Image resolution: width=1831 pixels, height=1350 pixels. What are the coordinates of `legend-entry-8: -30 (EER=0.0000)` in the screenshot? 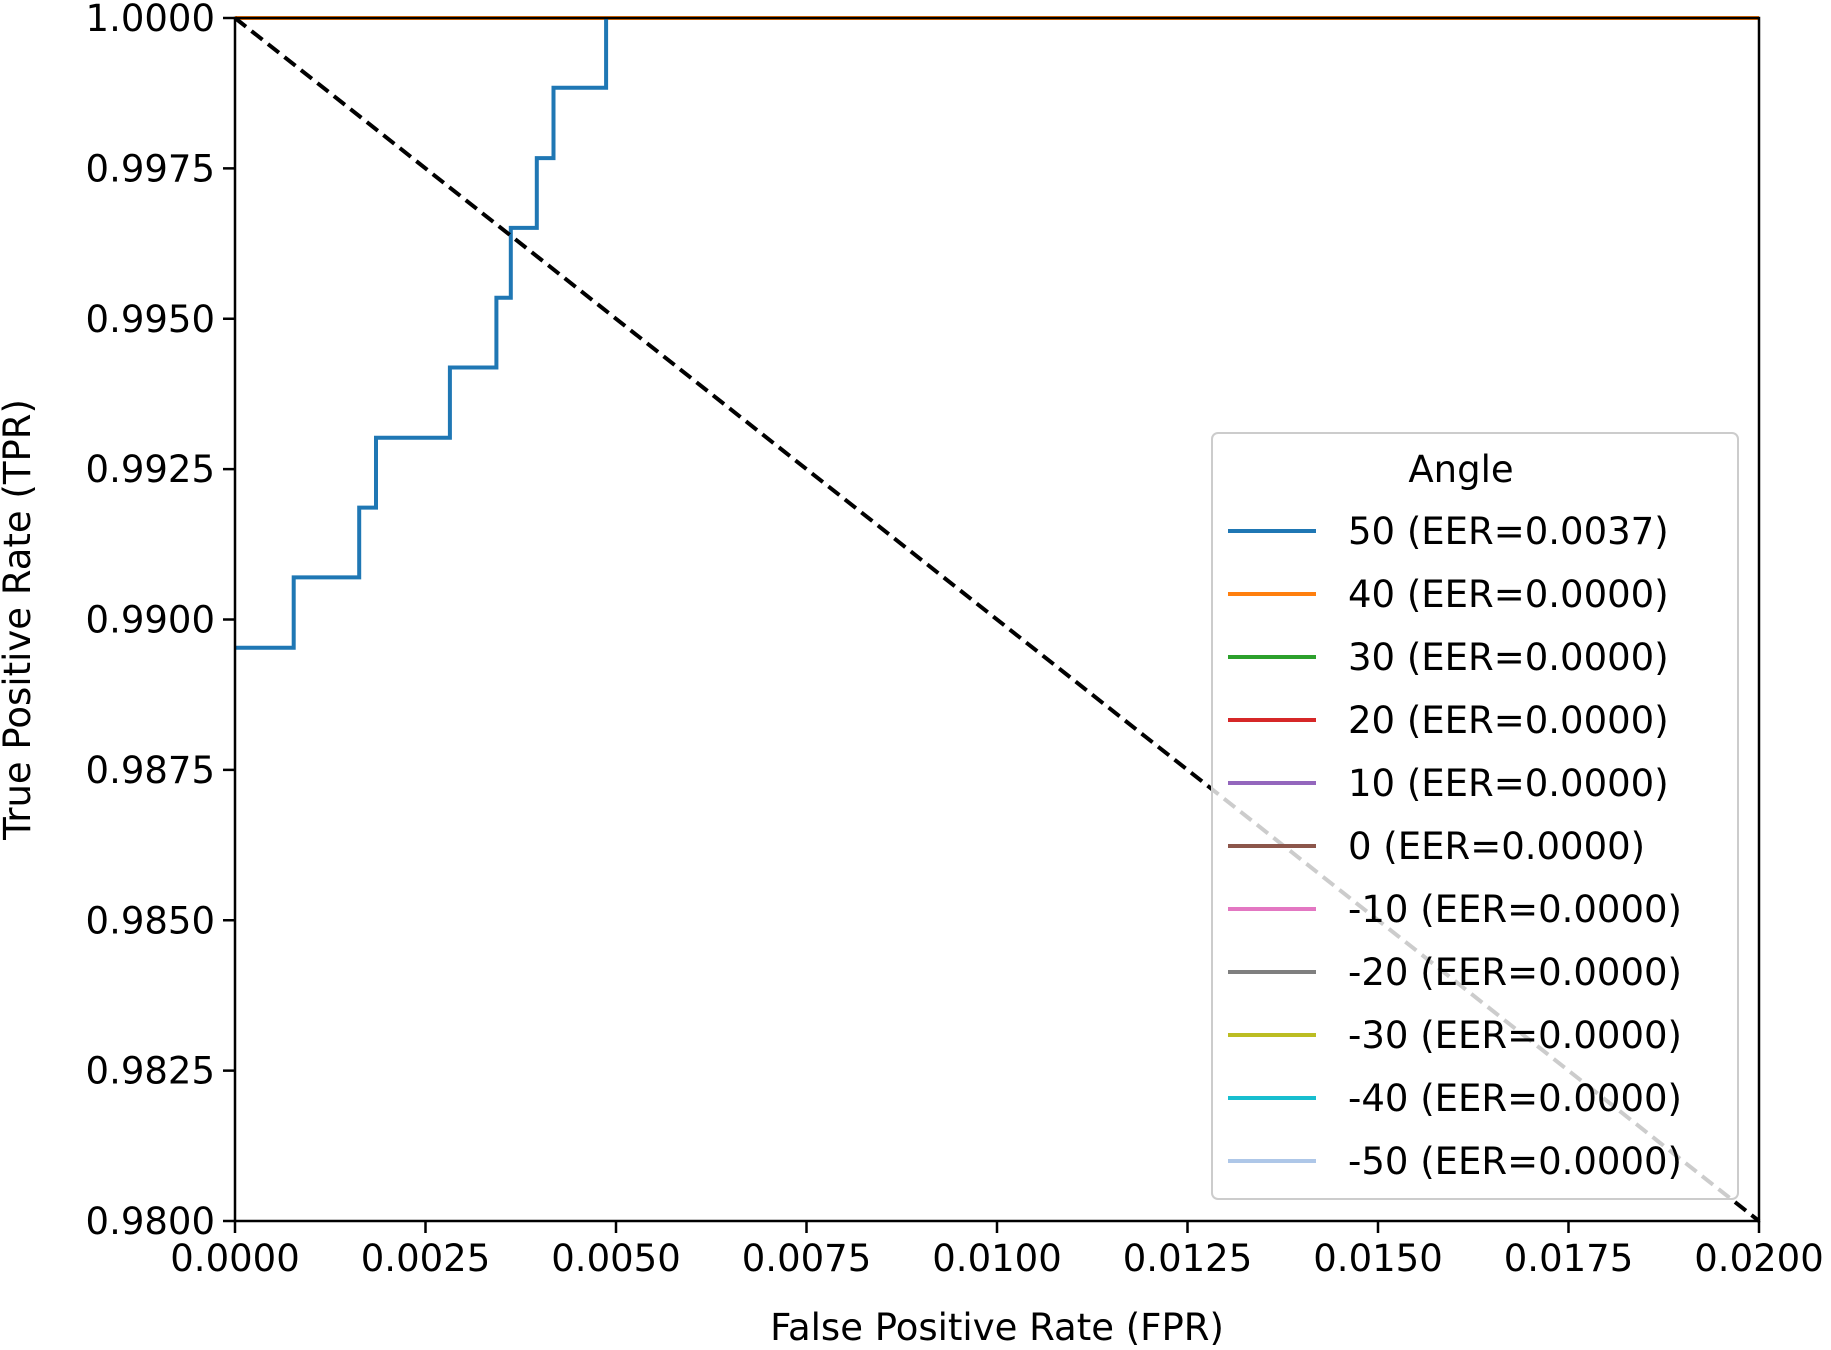 It's located at (1515, 1035).